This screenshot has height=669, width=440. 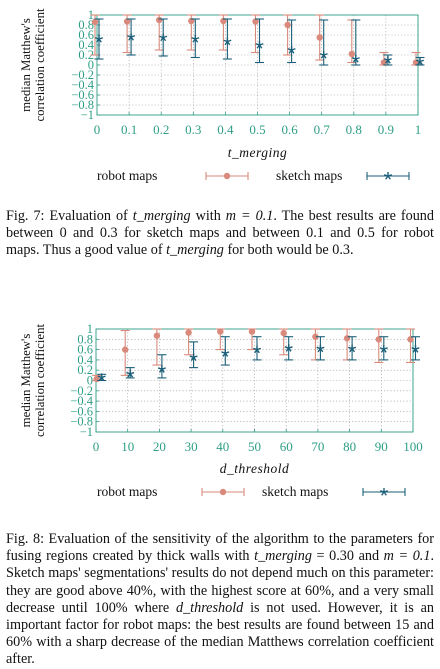 I want to click on series-robot-maps, so click(x=256, y=40).